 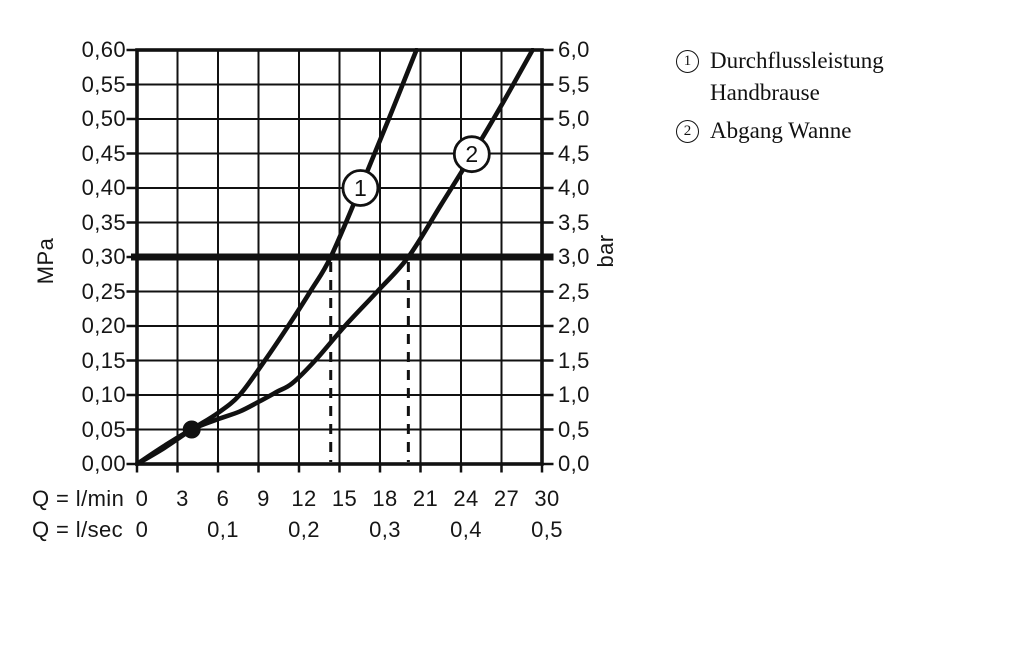 I want to click on y-right-tick-label: 2,0, so click(x=574, y=325).